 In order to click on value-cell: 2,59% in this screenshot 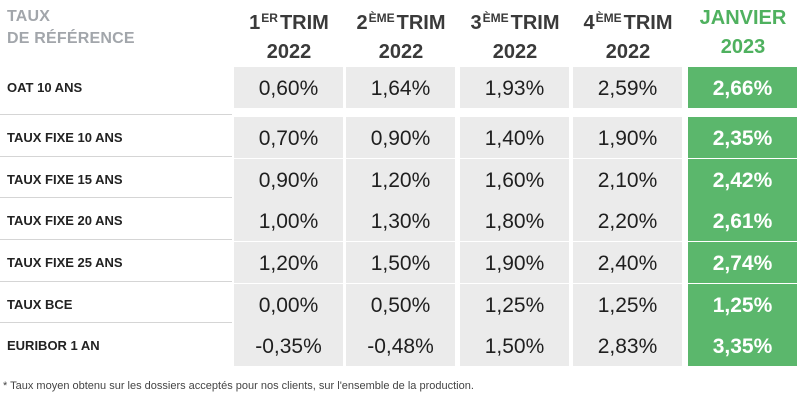, I will do `click(627, 87)`.